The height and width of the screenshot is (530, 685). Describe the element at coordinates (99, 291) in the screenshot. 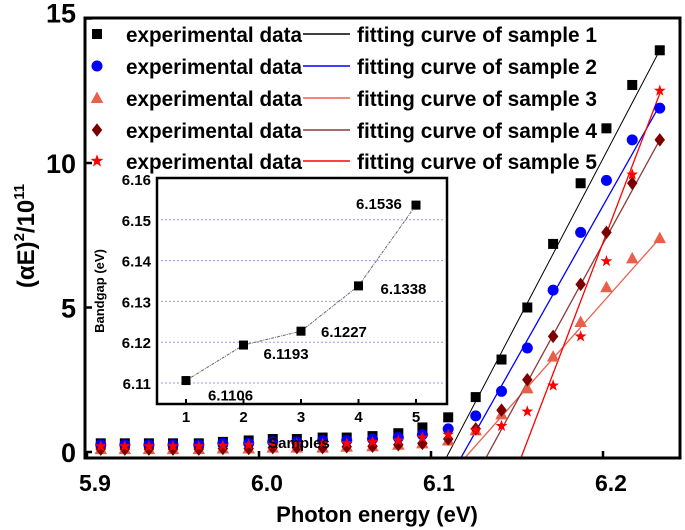

I see `inset-y-axis-label: Bandgap (eV)` at that location.